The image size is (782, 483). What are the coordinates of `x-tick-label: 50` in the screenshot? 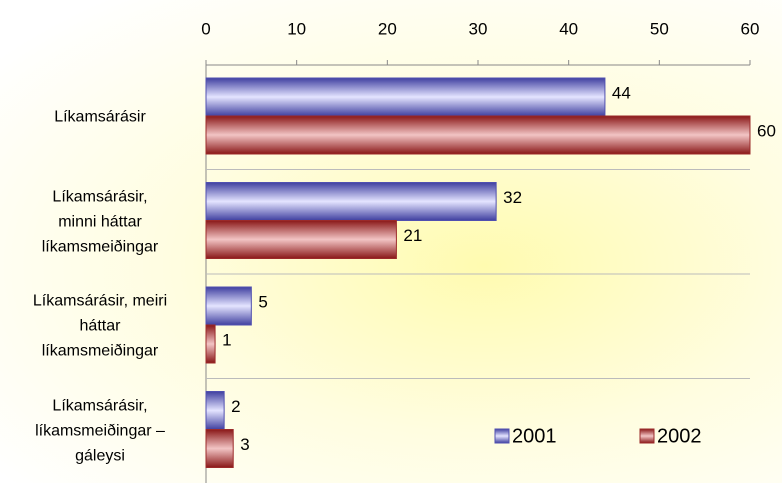 It's located at (659, 28).